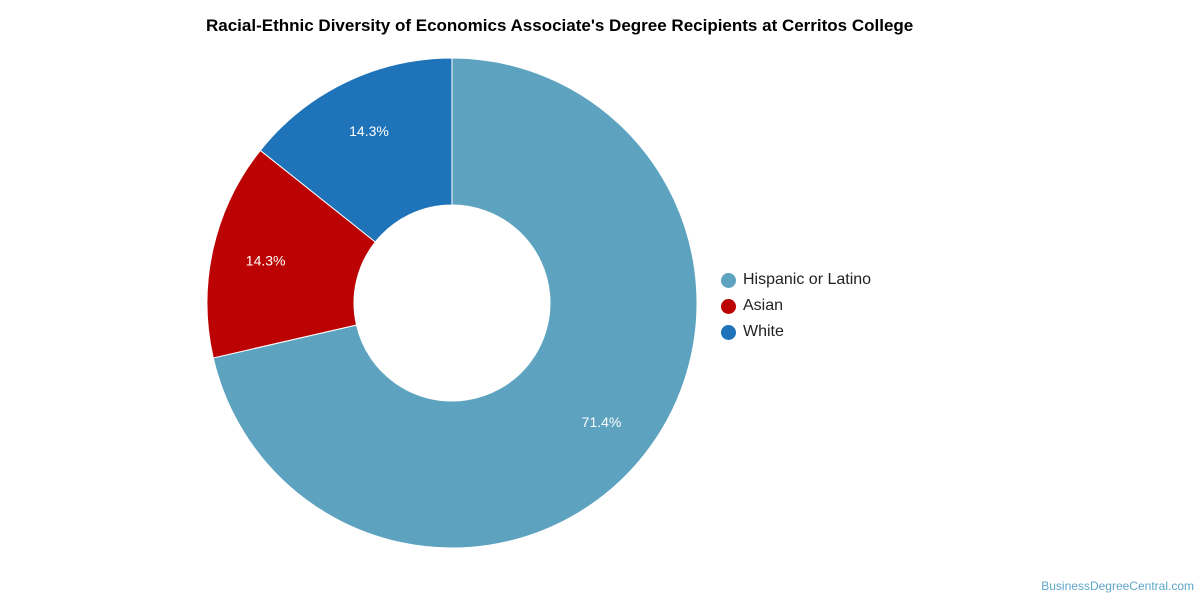  I want to click on slice-label-white: 14.3%, so click(369, 131).